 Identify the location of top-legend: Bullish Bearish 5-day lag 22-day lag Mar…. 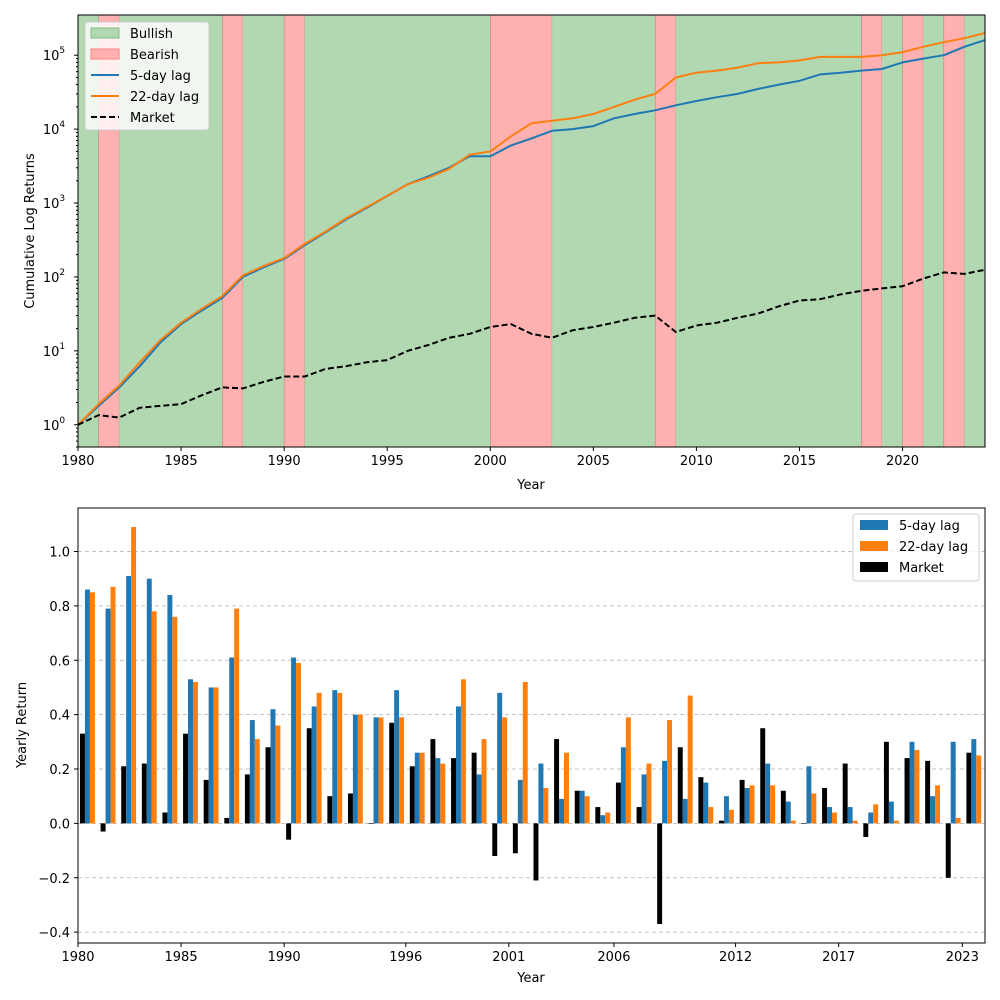
(147, 76).